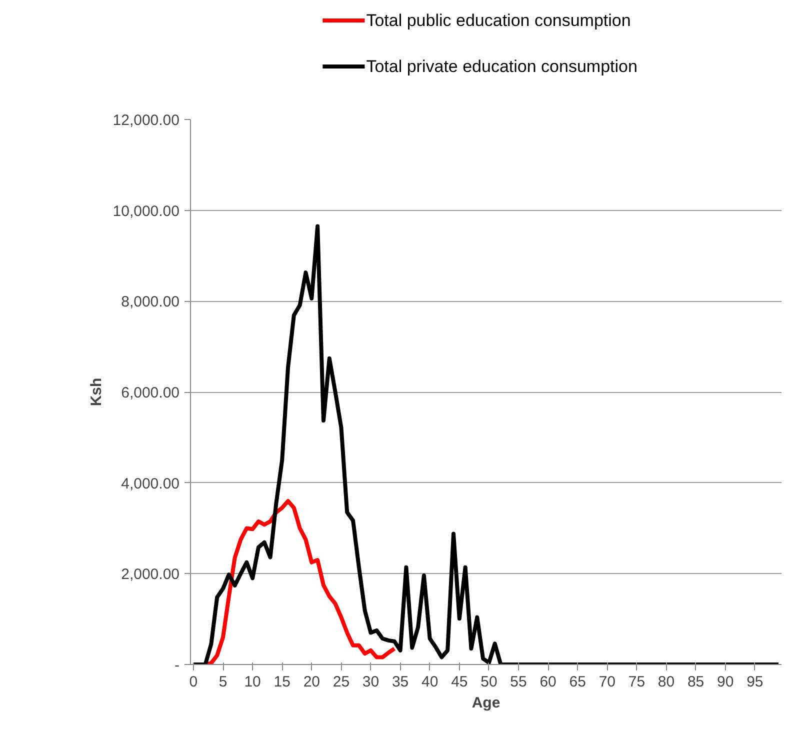 This screenshot has width=787, height=753. I want to click on x-tick-label: 50, so click(489, 682).